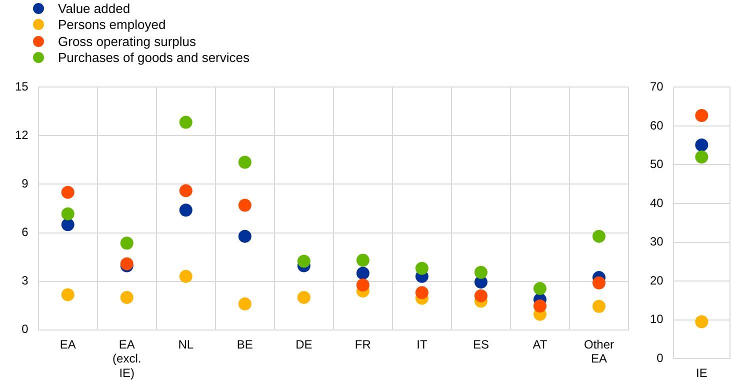 The height and width of the screenshot is (389, 744). Describe the element at coordinates (127, 358) in the screenshot. I see `x-tick-label: EA (excl. IE)` at that location.